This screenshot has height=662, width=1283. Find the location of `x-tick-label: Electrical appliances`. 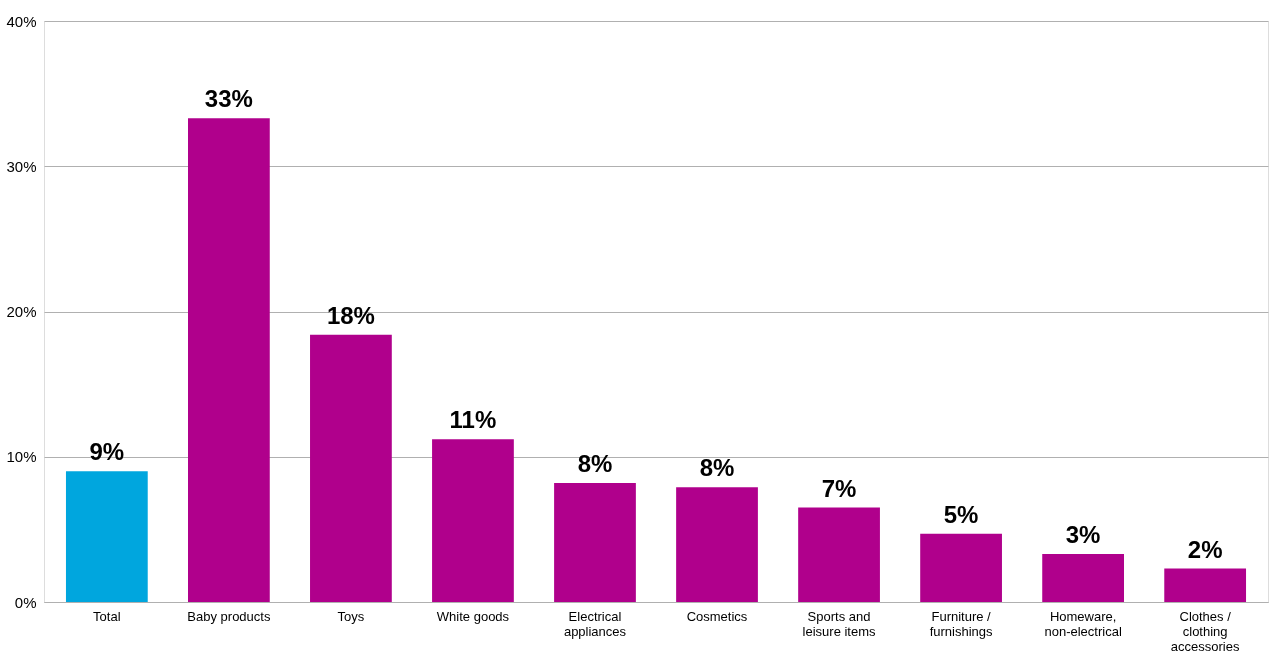

x-tick-label: Electrical appliances is located at coordinates (595, 623).